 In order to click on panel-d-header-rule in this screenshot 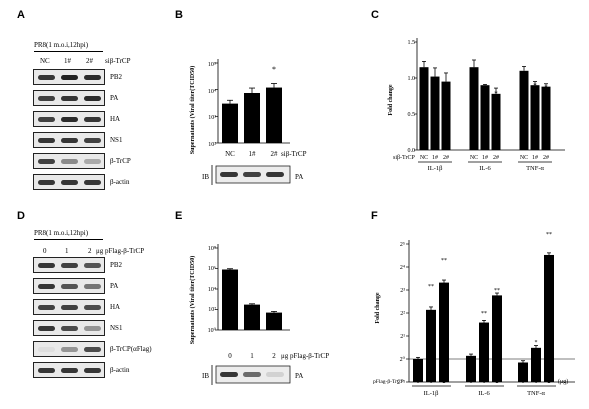, I will do `click(68, 239)`.